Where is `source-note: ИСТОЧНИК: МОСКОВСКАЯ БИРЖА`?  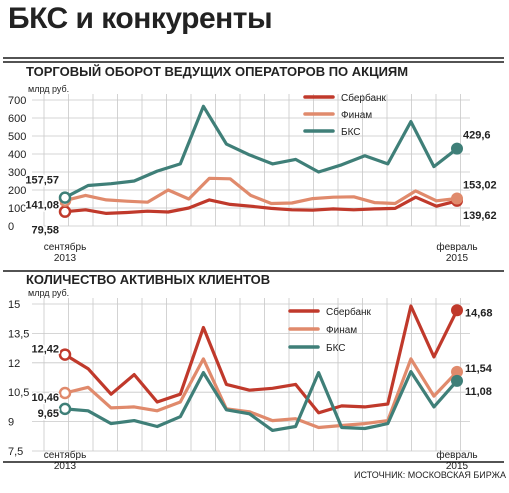 source-note: ИСТОЧНИК: МОСКОВСКАЯ БИРЖА is located at coordinates (430, 475).